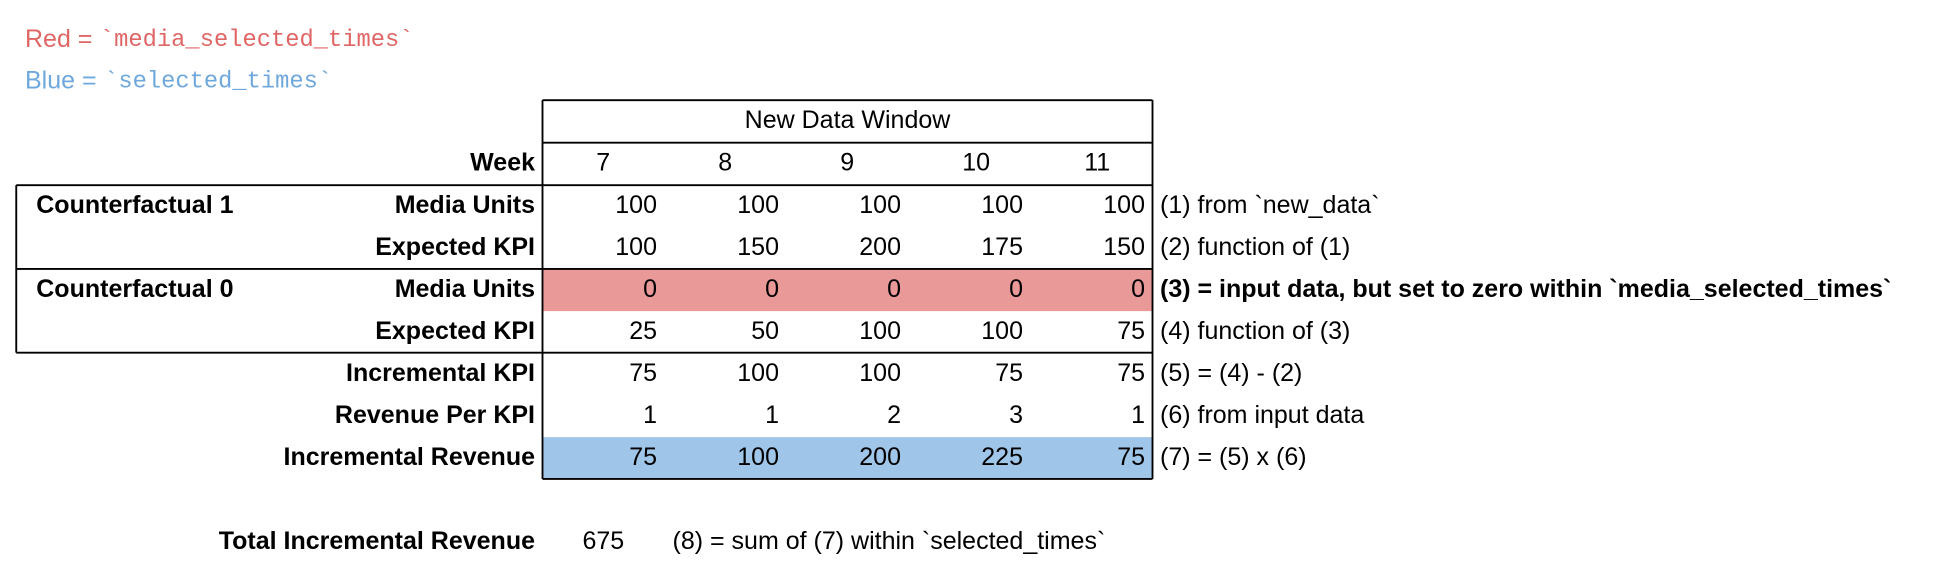 This screenshot has width=1960, height=574. I want to click on legend-entry: Red = `media_selected_times`, so click(219, 40).